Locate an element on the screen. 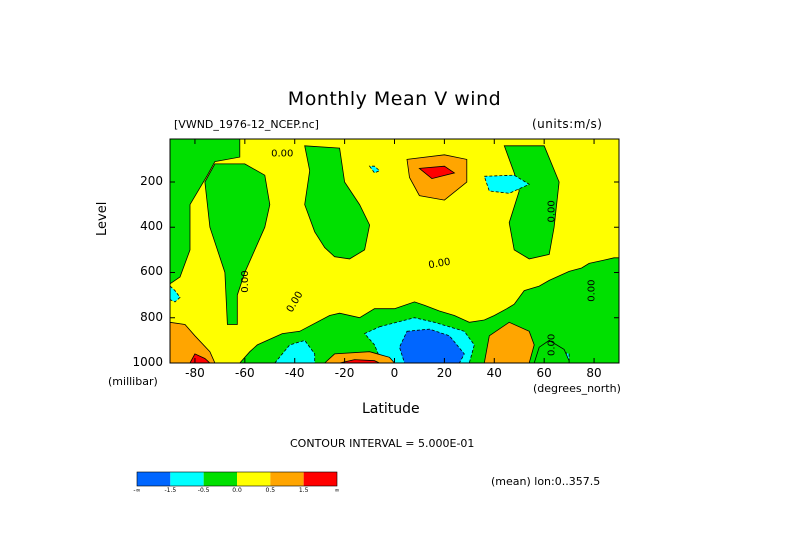 The height and width of the screenshot is (558, 789). x-tick-label: 40 is located at coordinates (494, 373).